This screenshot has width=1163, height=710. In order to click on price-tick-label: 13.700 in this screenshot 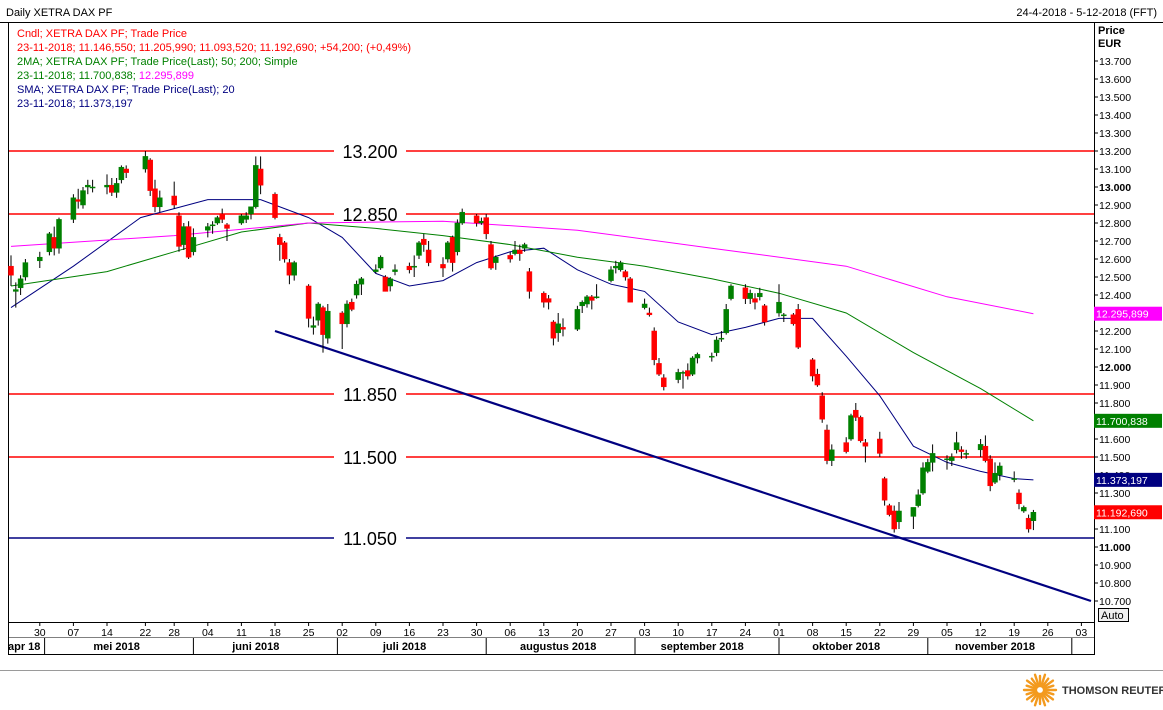, I will do `click(1115, 62)`.